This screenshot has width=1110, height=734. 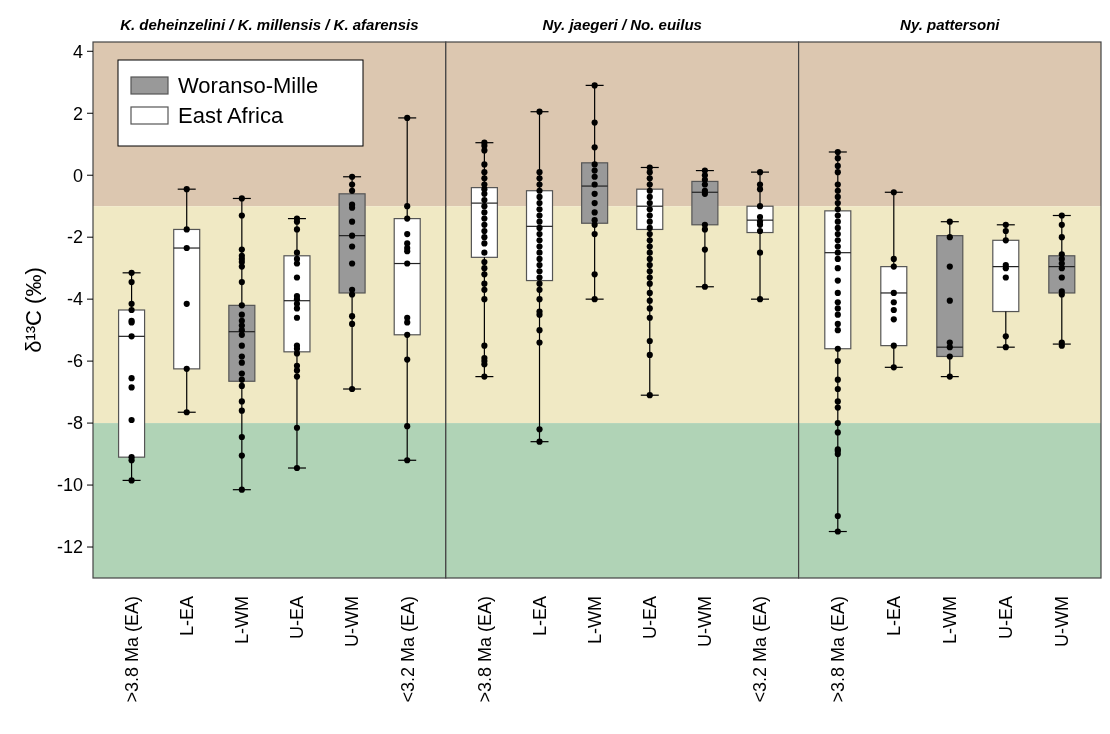 What do you see at coordinates (269, 24) in the screenshot?
I see `chart-title: K. deheinzelini / K. millensis / K. afarensis` at bounding box center [269, 24].